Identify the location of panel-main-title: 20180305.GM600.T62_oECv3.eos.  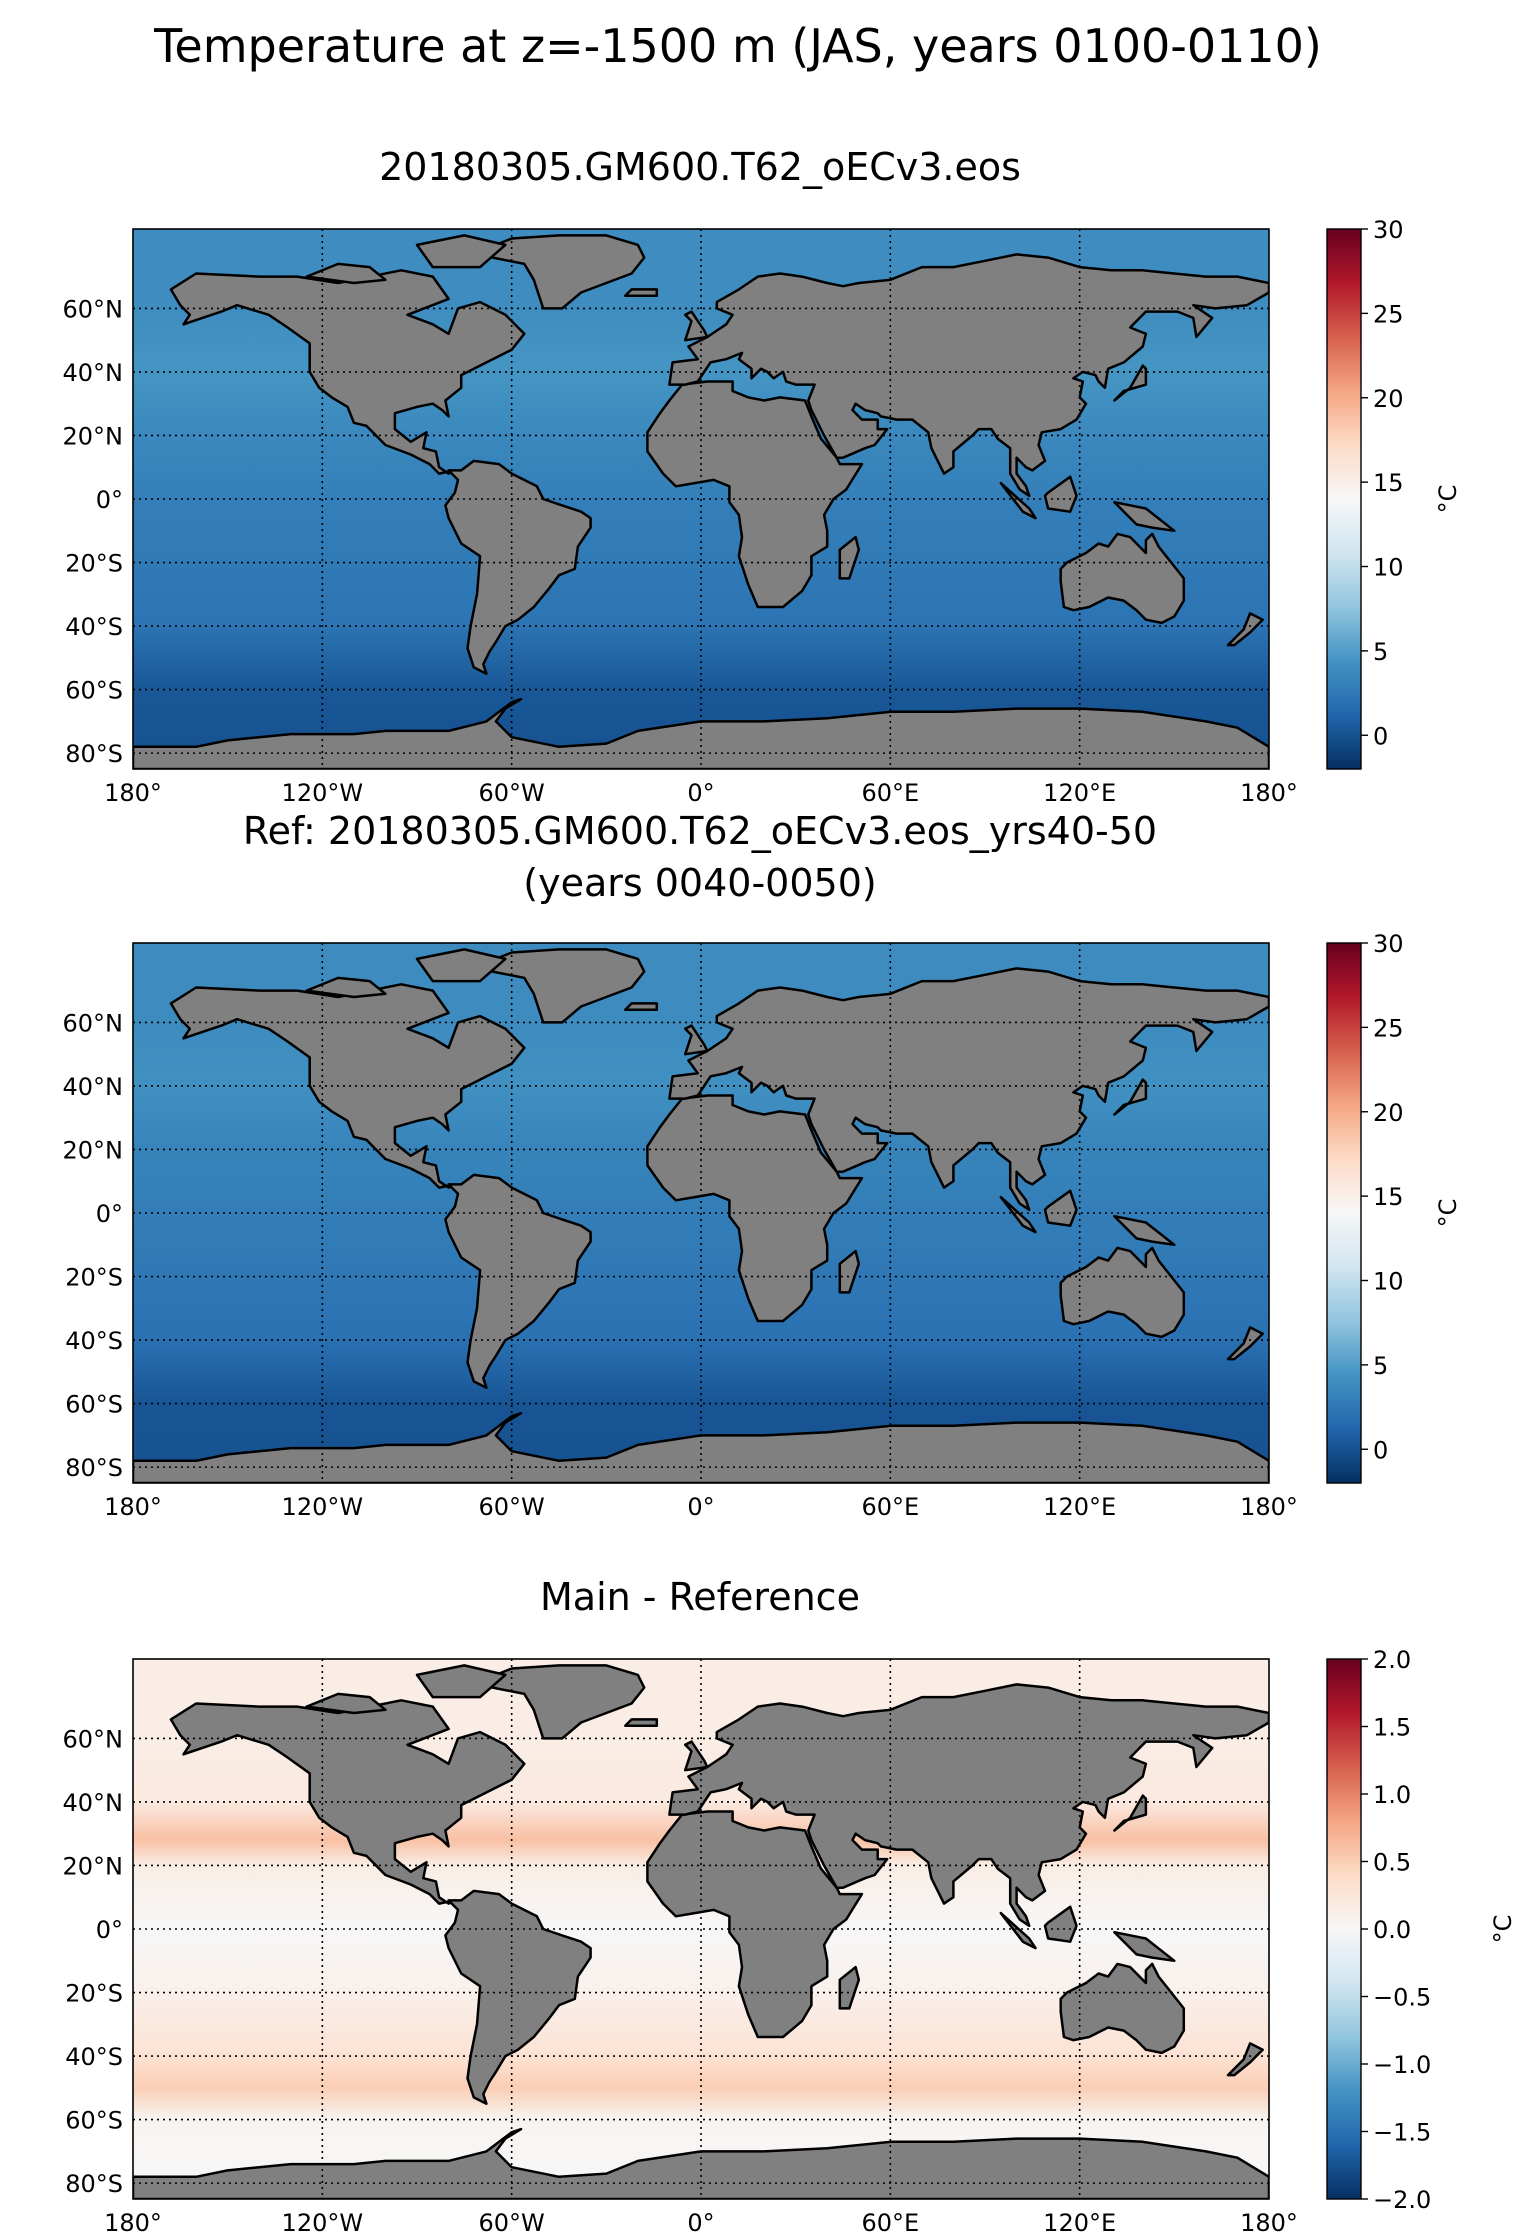
(700, 167).